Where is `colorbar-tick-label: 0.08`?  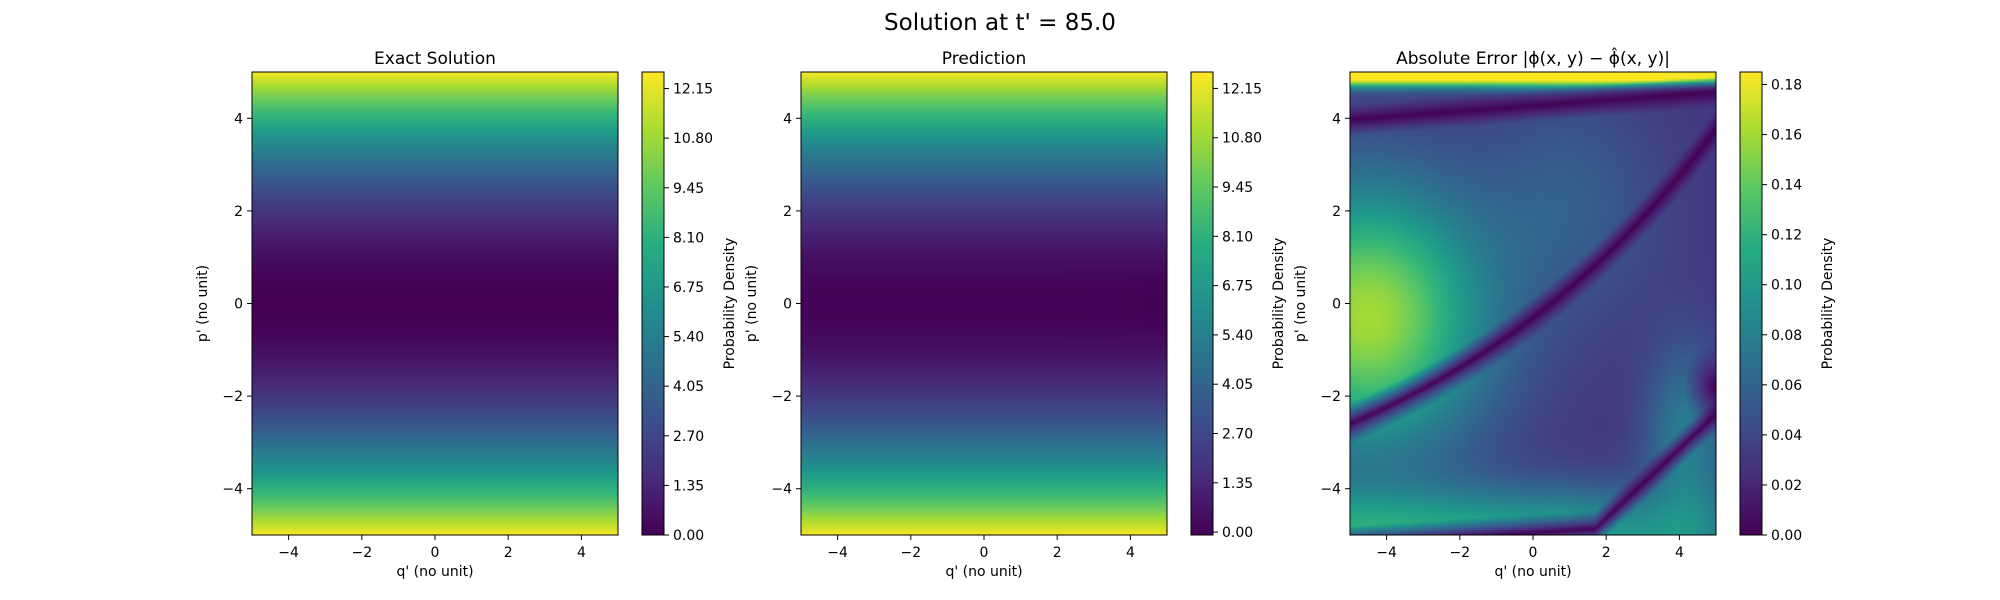
colorbar-tick-label: 0.08 is located at coordinates (1786, 336).